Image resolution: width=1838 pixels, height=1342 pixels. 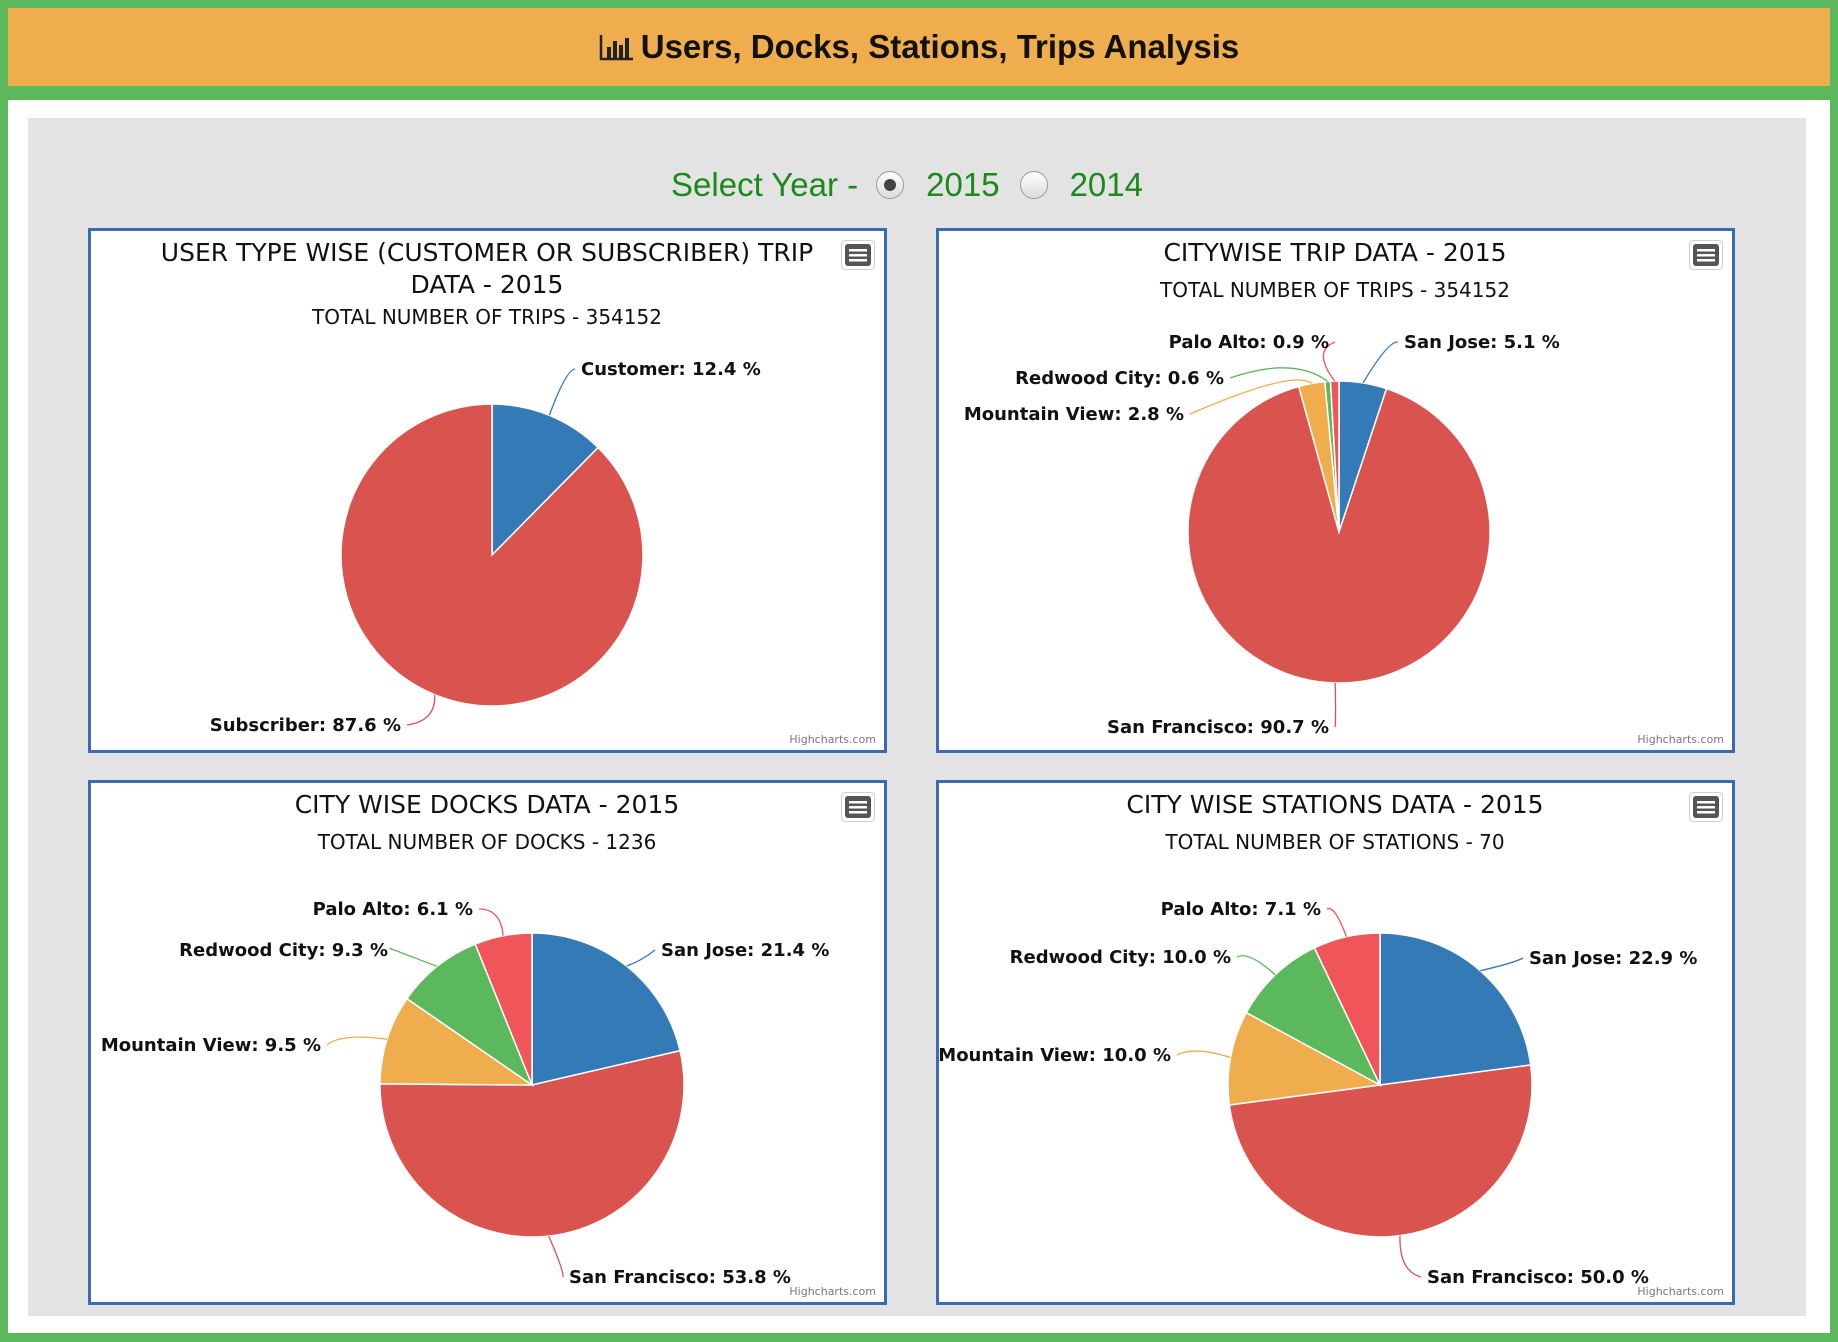 What do you see at coordinates (1218, 727) in the screenshot?
I see `data-label-san-francisco: San Francisco: 90.7 %` at bounding box center [1218, 727].